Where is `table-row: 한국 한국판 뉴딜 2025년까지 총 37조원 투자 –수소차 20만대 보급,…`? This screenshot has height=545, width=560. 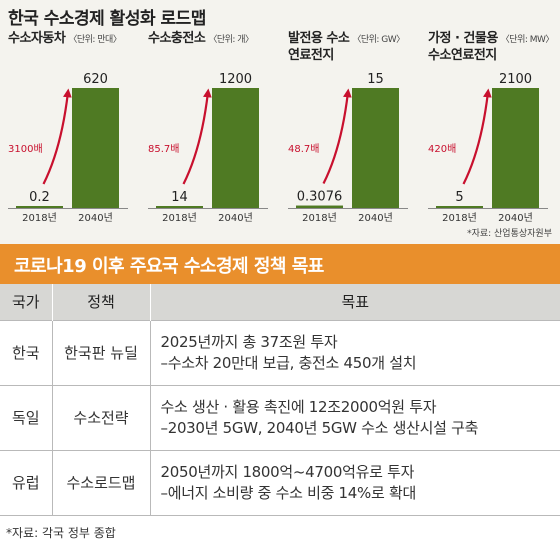
table-row: 한국 한국판 뉴딜 2025년까지 총 37조원 투자 –수소차 20만대 보급,… is located at coordinates (280, 352).